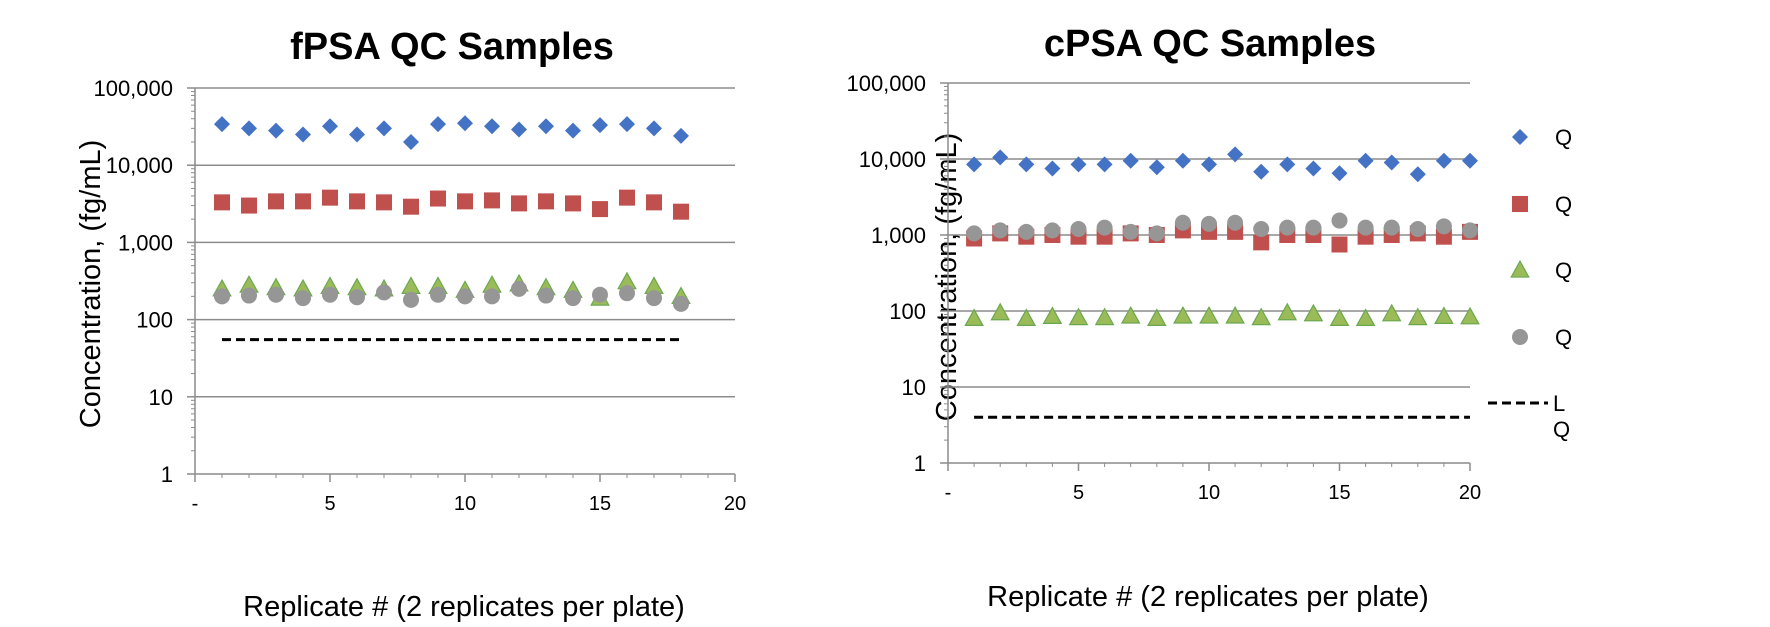 The height and width of the screenshot is (627, 1770). I want to click on chart-2-legend-reference-label-line1: L, so click(1559, 403).